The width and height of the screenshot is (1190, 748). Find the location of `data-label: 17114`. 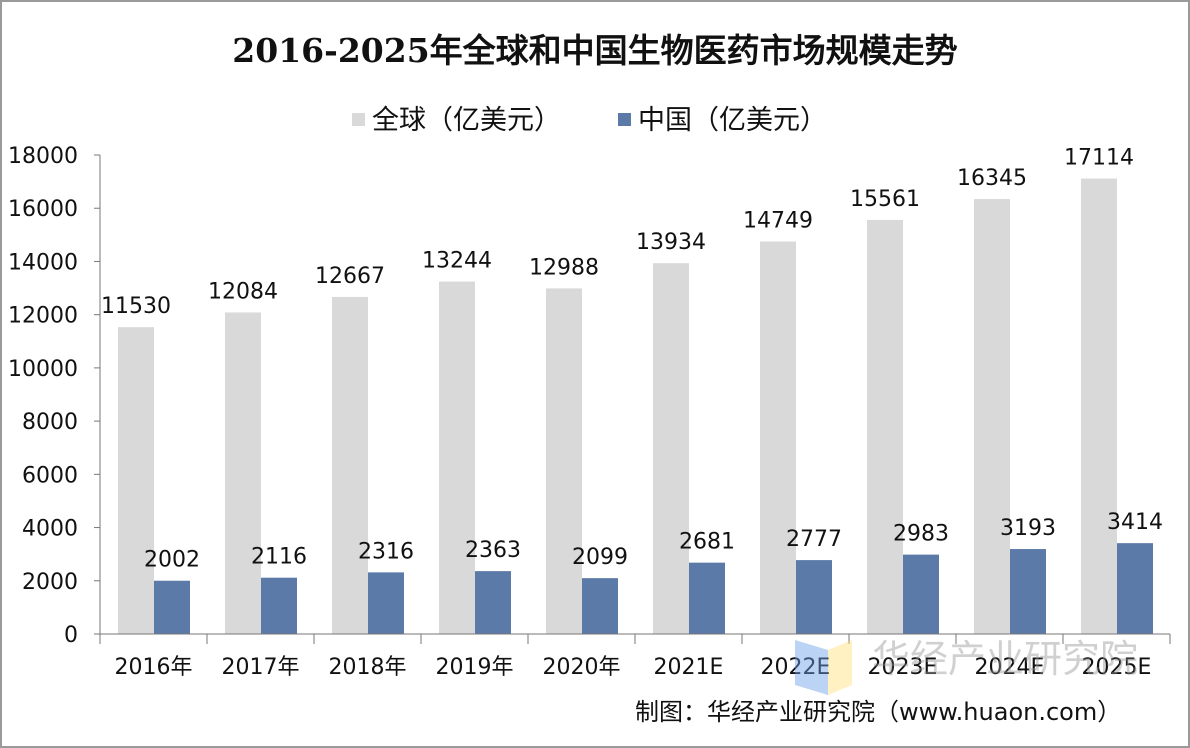

data-label: 17114 is located at coordinates (1099, 158).